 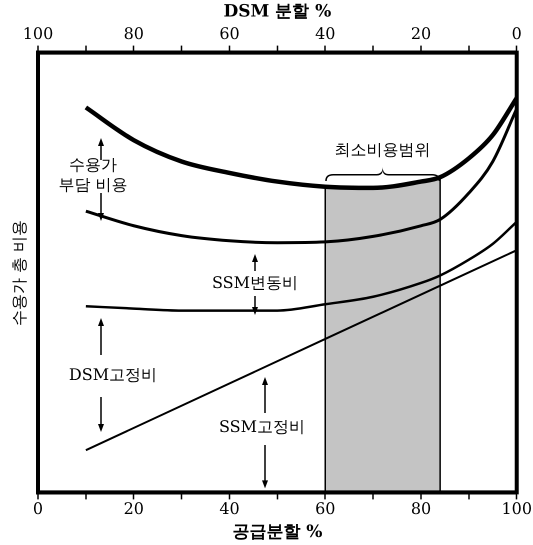 What do you see at coordinates (517, 34) in the screenshot?
I see `x2-tick-label: 0` at bounding box center [517, 34].